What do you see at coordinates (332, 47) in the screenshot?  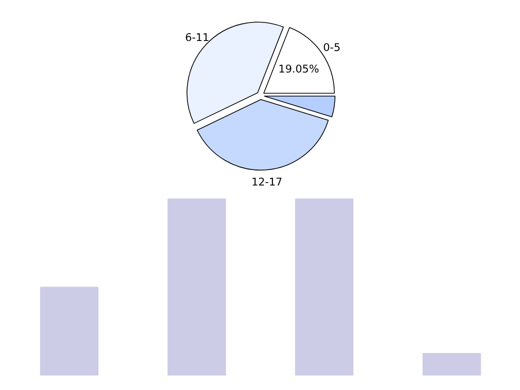 I see `slice-label: 0-5` at bounding box center [332, 47].